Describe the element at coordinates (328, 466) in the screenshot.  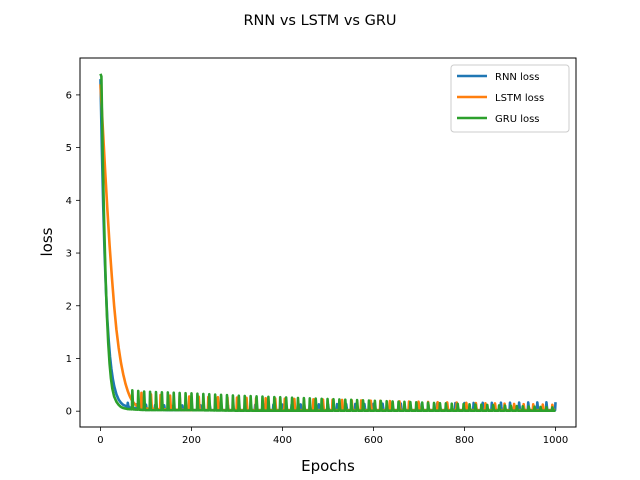
I see `x-axis-label: Epochs` at that location.